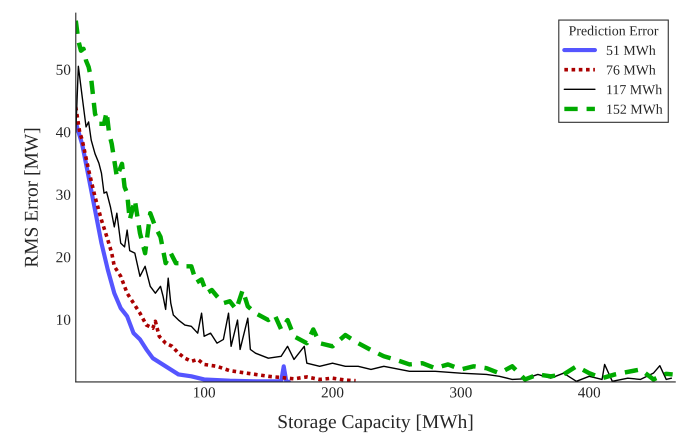  I want to click on y-tick-label: 30, so click(63, 195).